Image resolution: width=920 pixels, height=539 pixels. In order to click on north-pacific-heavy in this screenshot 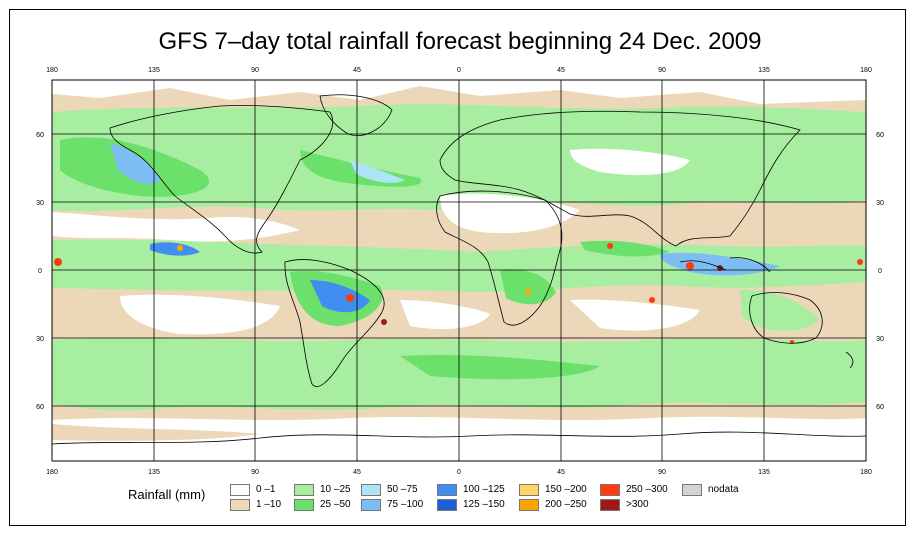, I will do `click(135, 163)`.